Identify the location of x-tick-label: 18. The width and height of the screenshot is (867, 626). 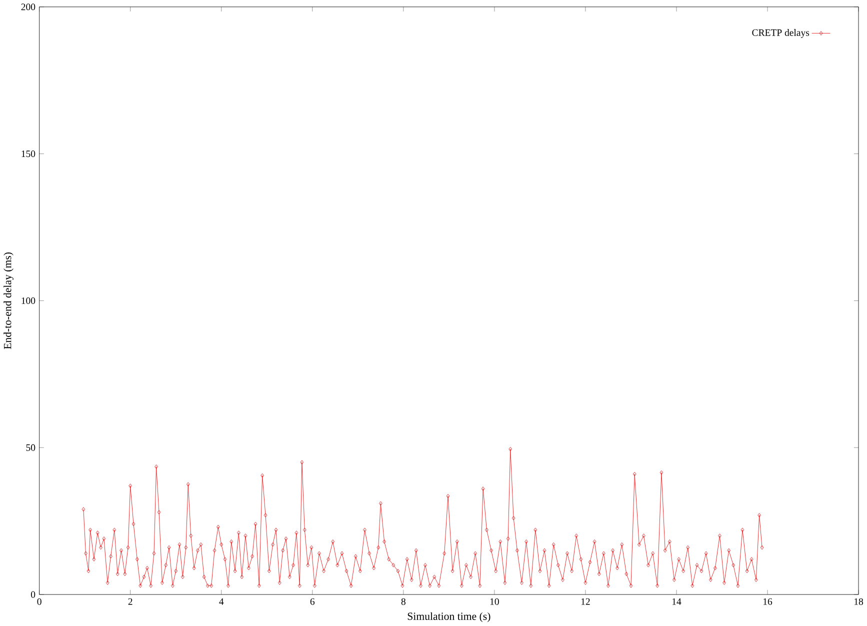
(859, 602).